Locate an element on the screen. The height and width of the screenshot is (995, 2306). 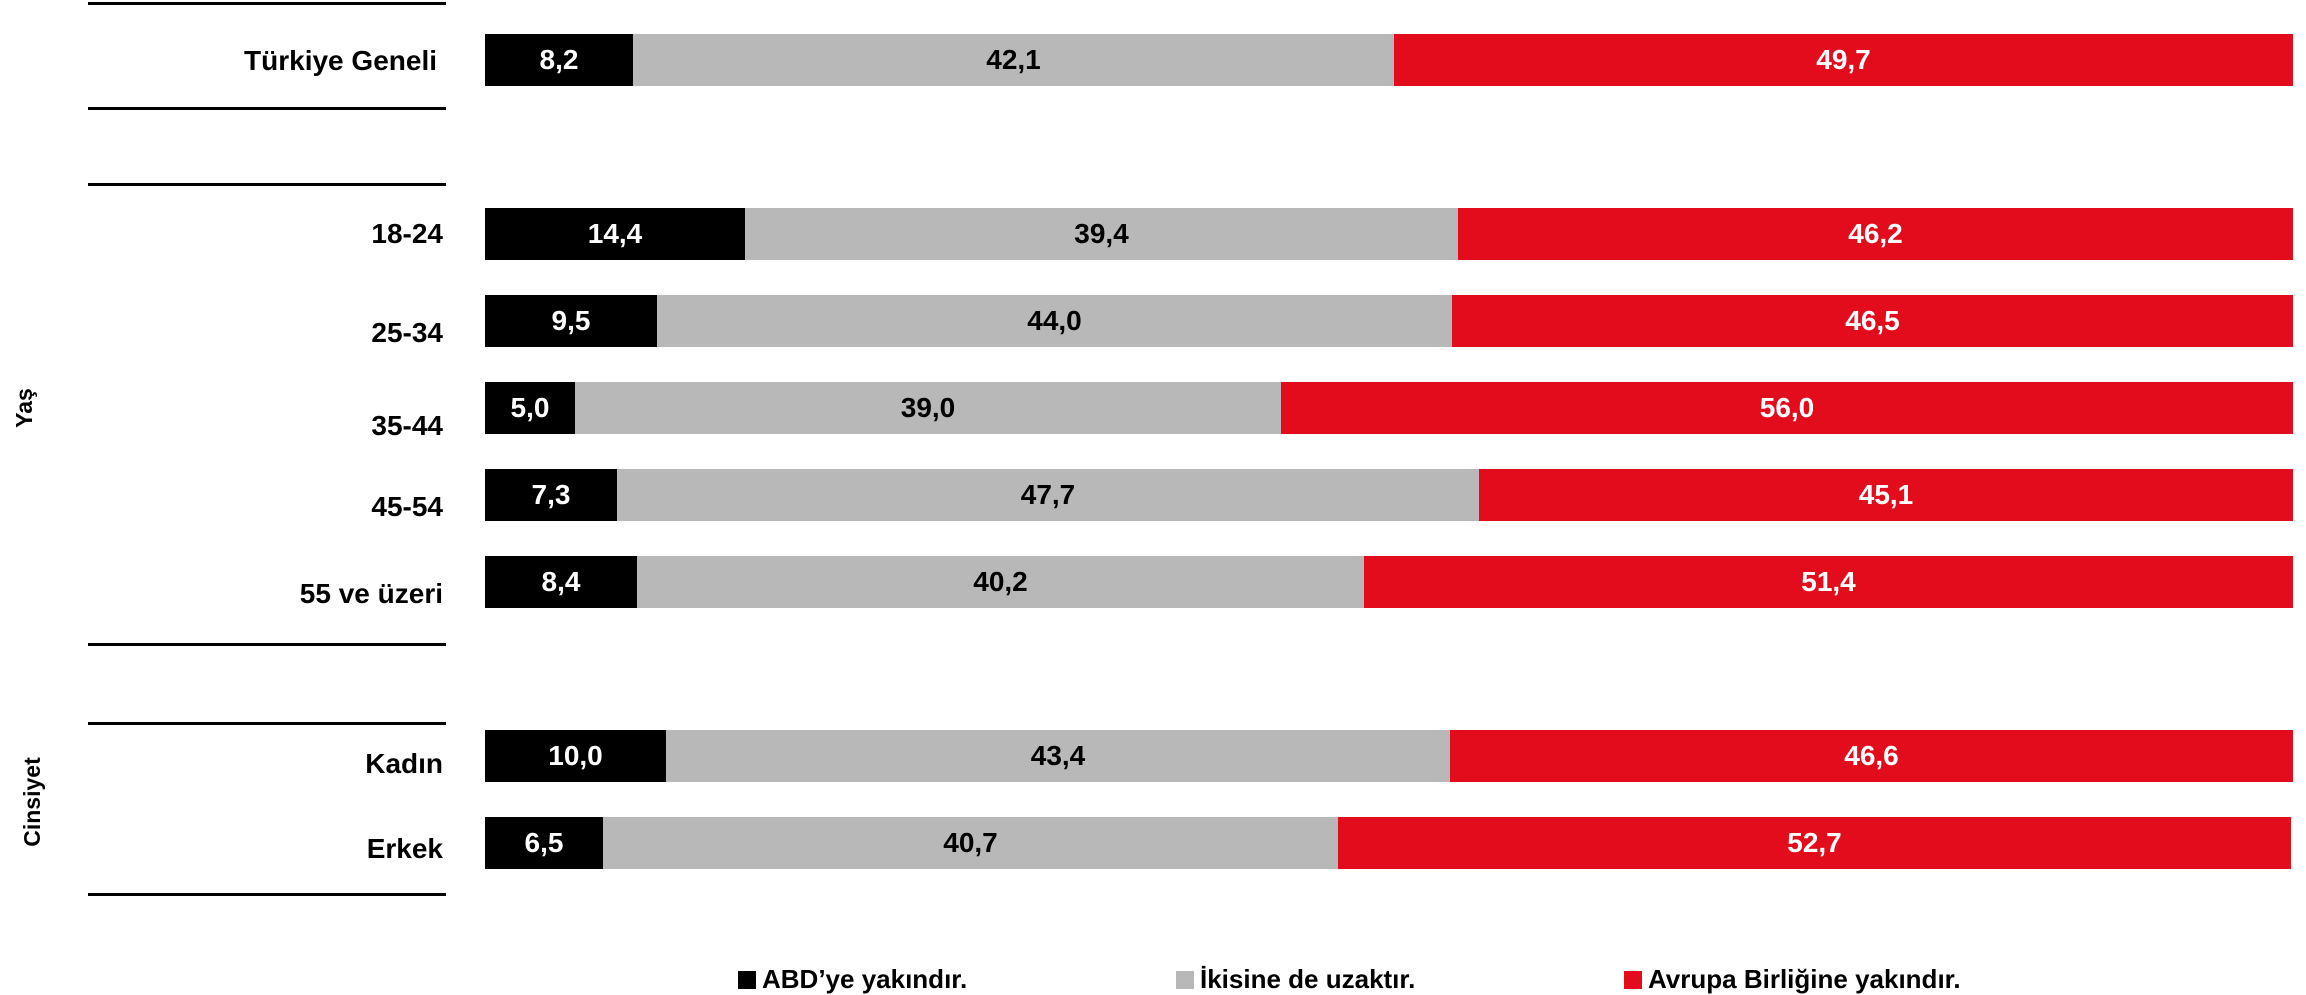
bar-row: 6,5 40,7 52,7 is located at coordinates (1389, 843).